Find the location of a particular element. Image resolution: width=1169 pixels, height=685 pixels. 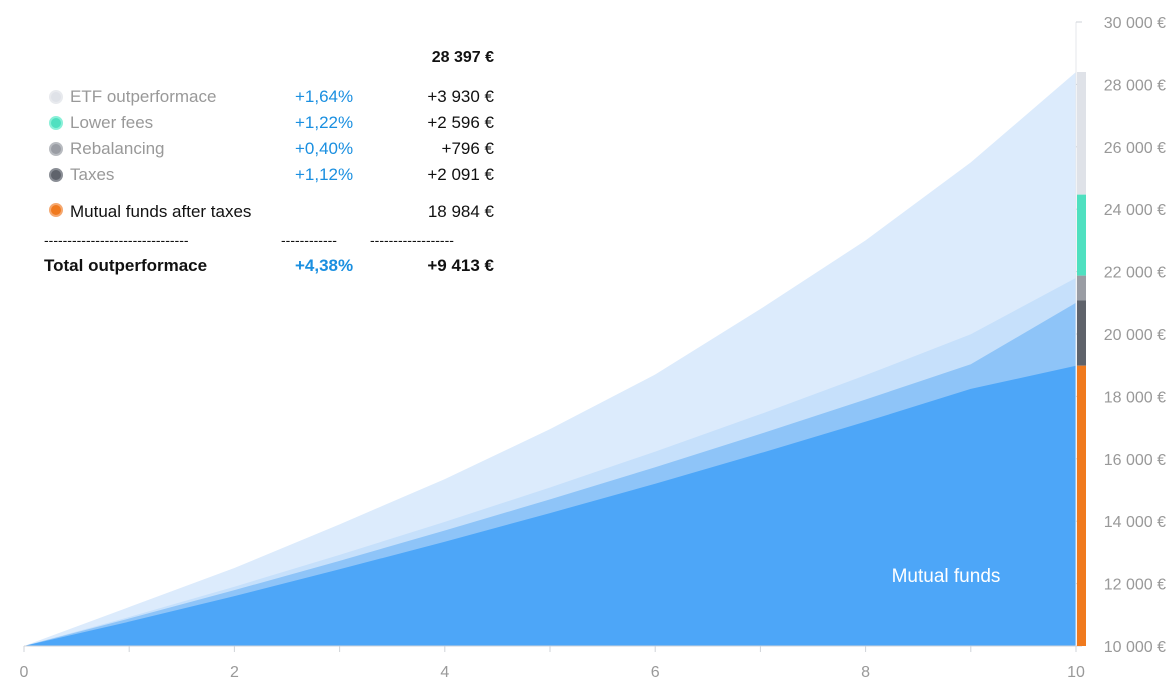

y-tick-label: 10 000 € is located at coordinates (1135, 647).